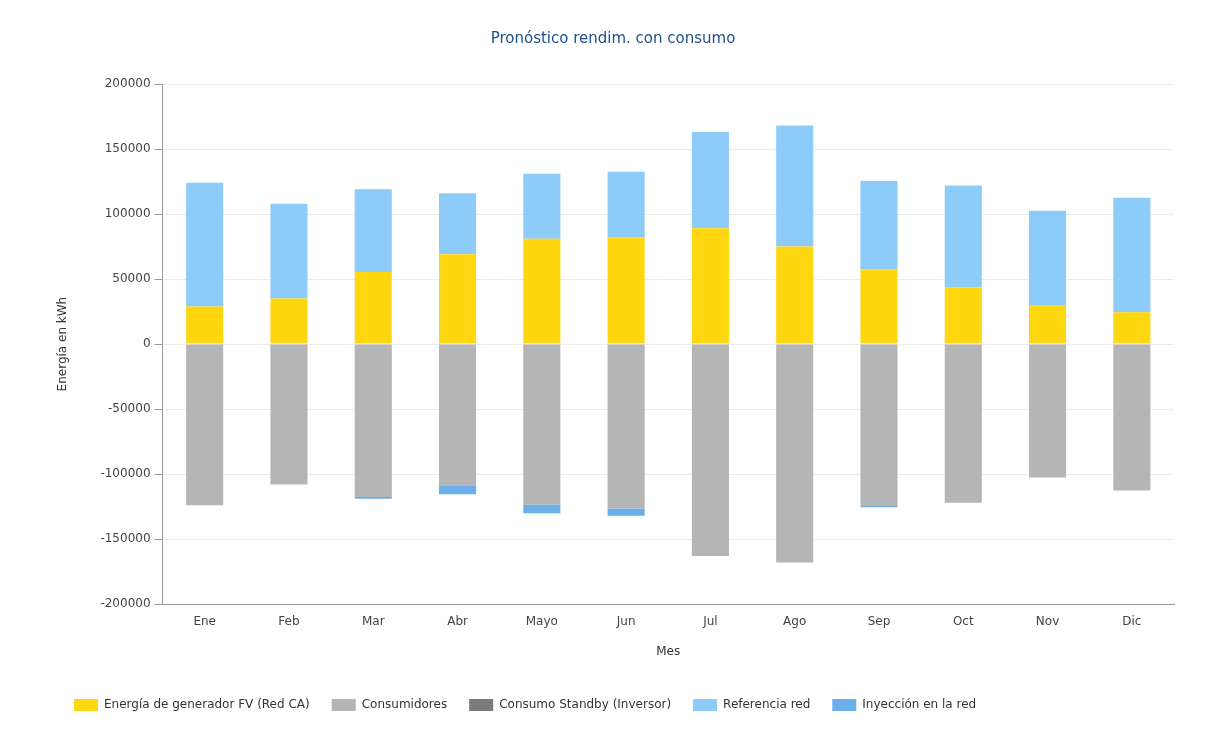 This screenshot has height=751, width=1210. I want to click on x-tick-label: Mar, so click(373, 620).